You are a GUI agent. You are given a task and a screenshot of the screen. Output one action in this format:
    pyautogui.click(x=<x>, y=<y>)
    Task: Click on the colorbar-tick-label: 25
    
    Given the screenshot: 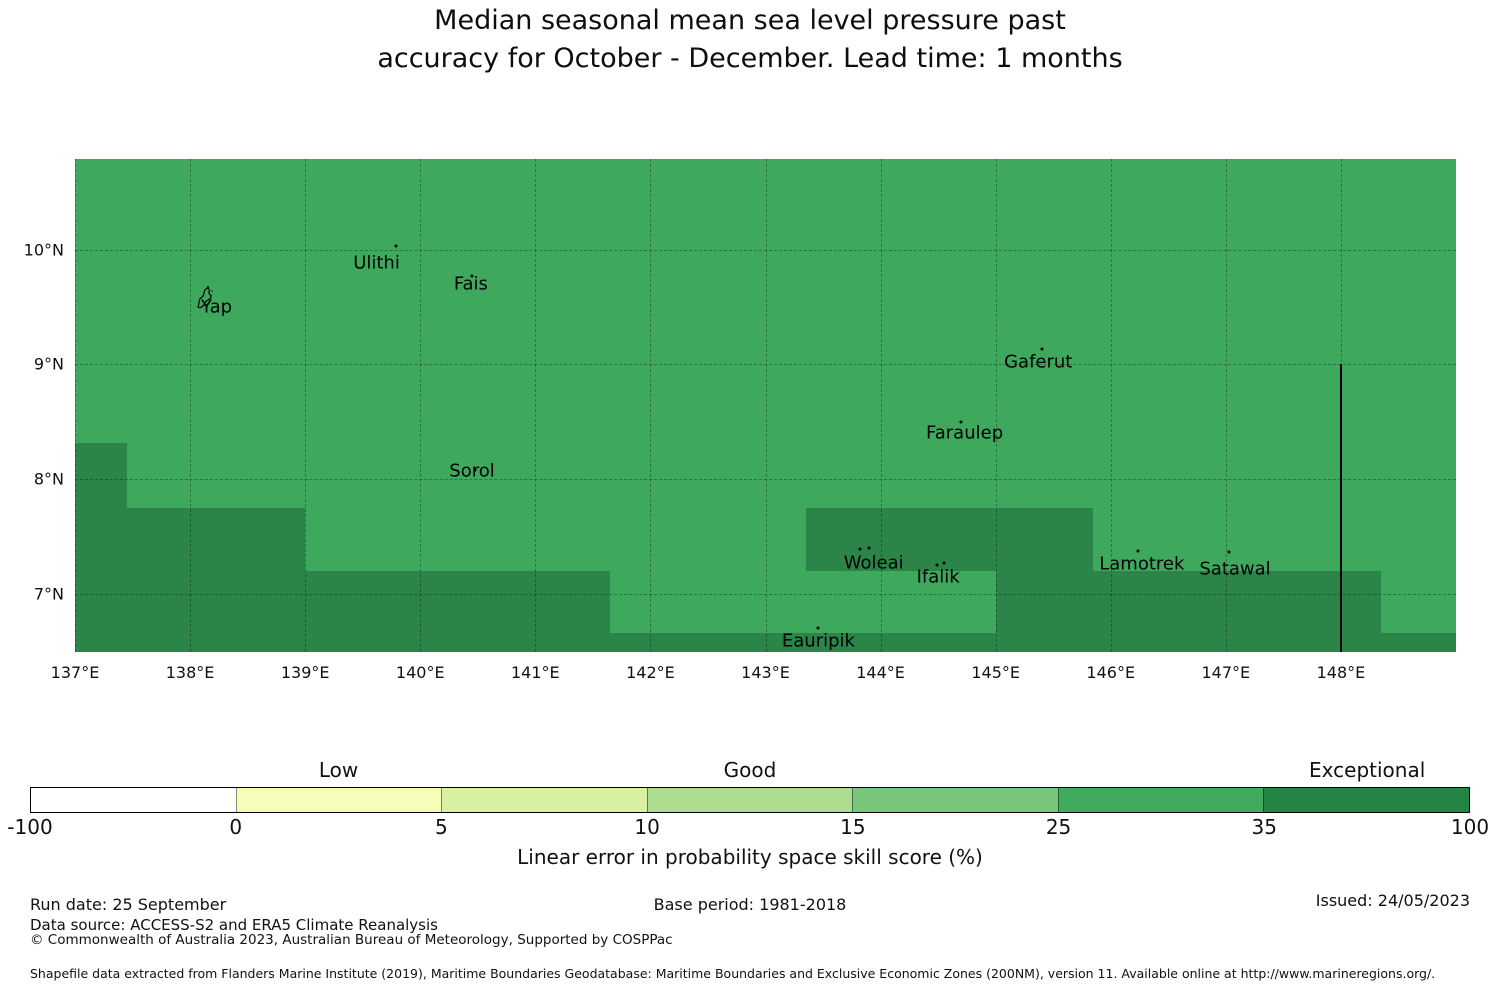 What is the action you would take?
    pyautogui.click(x=1058, y=827)
    